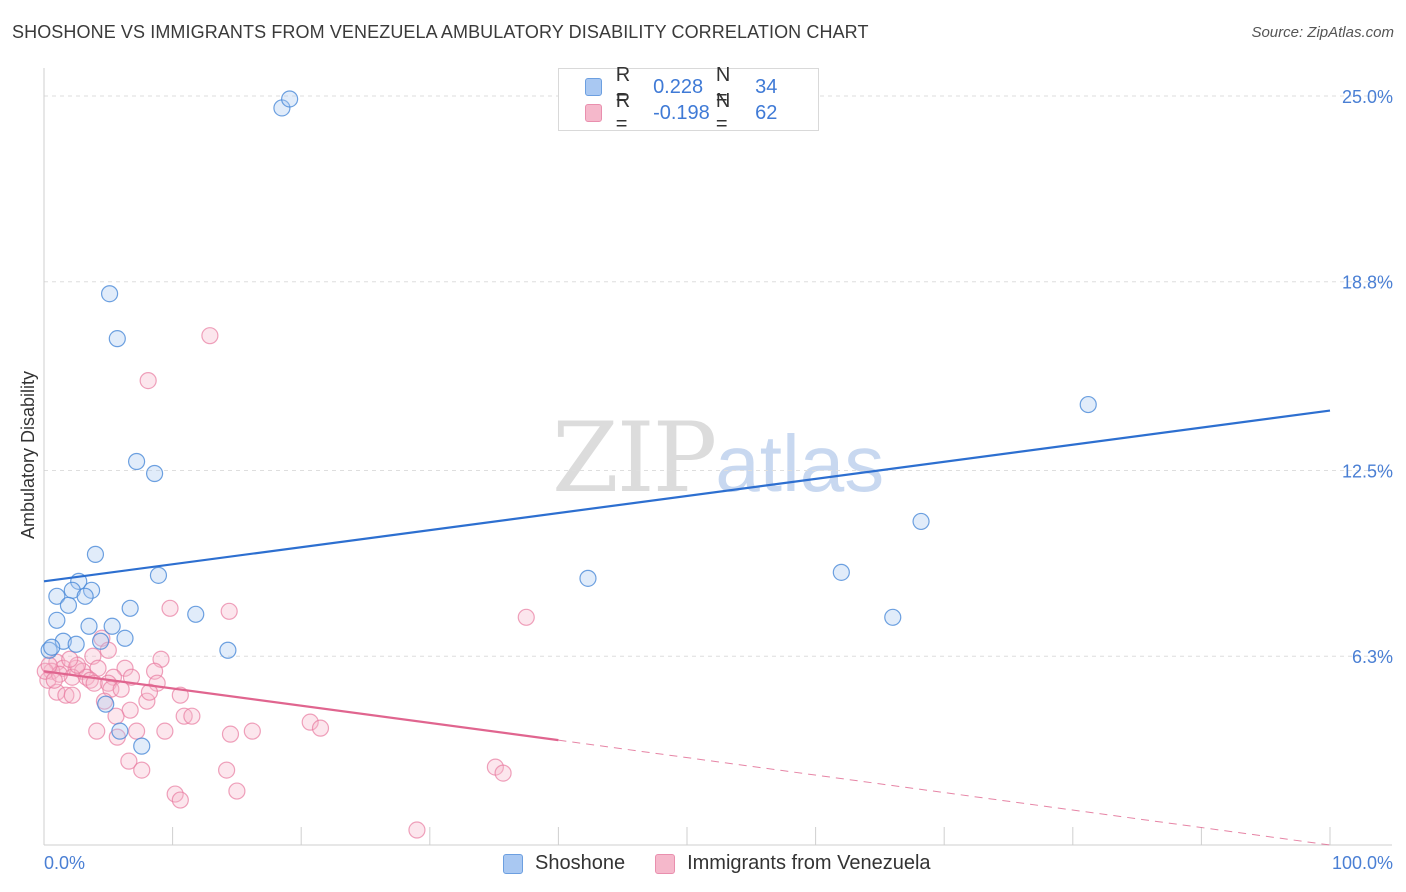  What do you see at coordinates (301, 706) in the screenshot?
I see `venezuela-trendline` at bounding box center [301, 706].